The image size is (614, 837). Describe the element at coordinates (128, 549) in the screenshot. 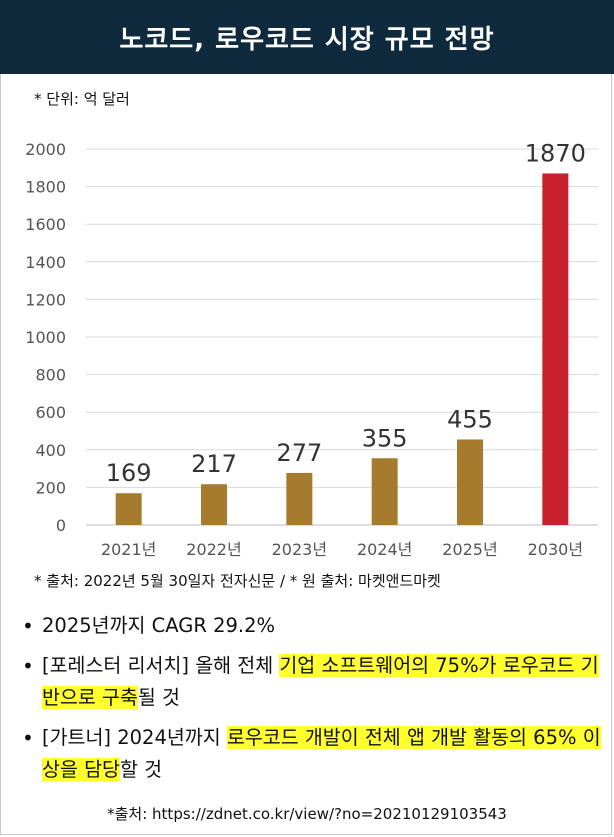

I see `x-tick-label: 2021년` at that location.